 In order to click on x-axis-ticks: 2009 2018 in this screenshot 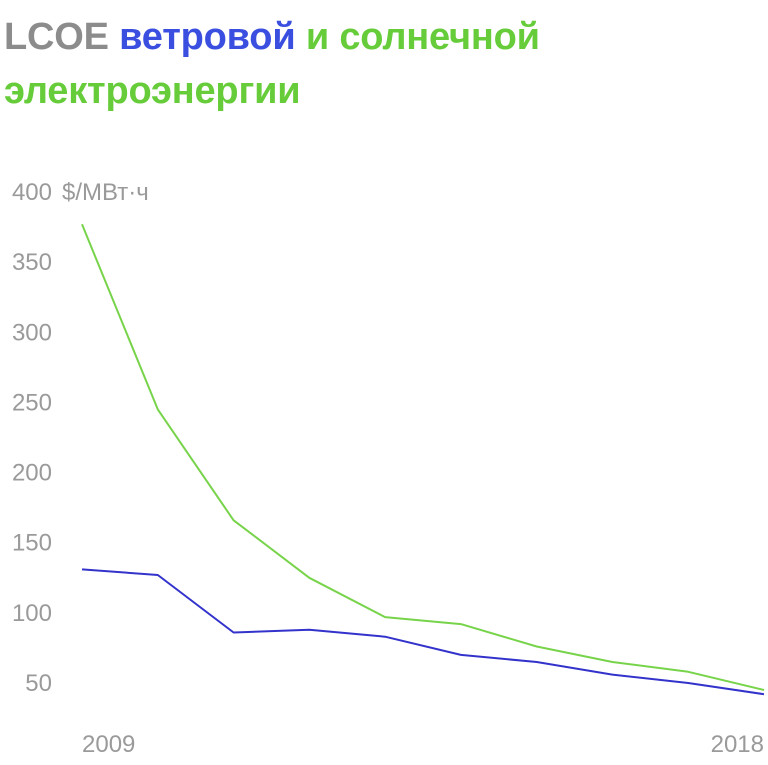, I will do `click(423, 744)`.